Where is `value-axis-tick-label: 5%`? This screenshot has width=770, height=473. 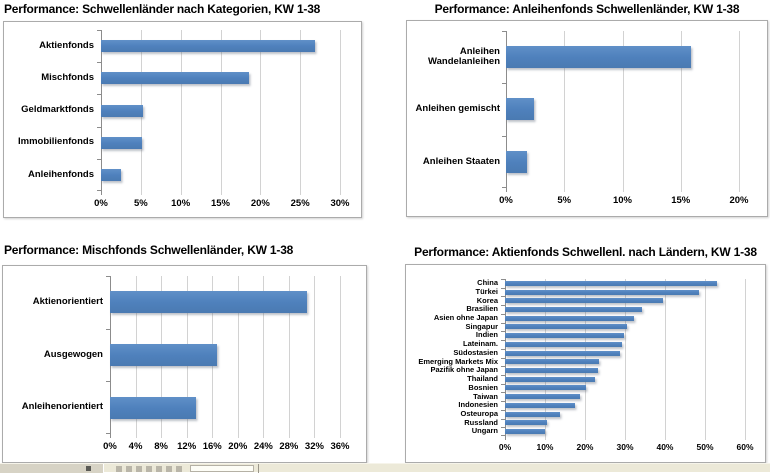
value-axis-tick-label: 5% is located at coordinates (140, 203).